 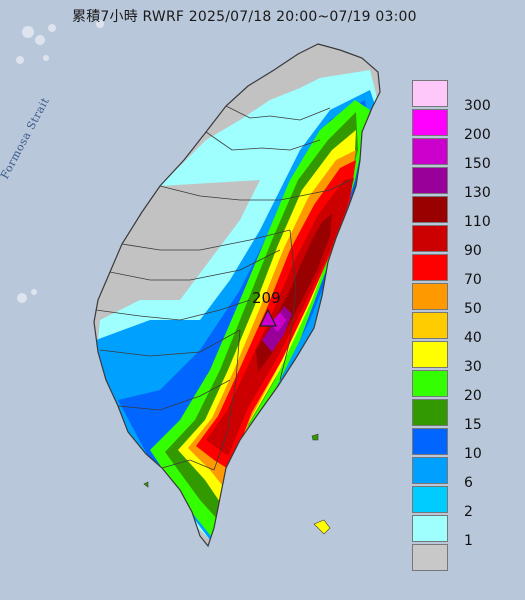 What do you see at coordinates (473, 251) in the screenshot?
I see `legend-label: 90` at bounding box center [473, 251].